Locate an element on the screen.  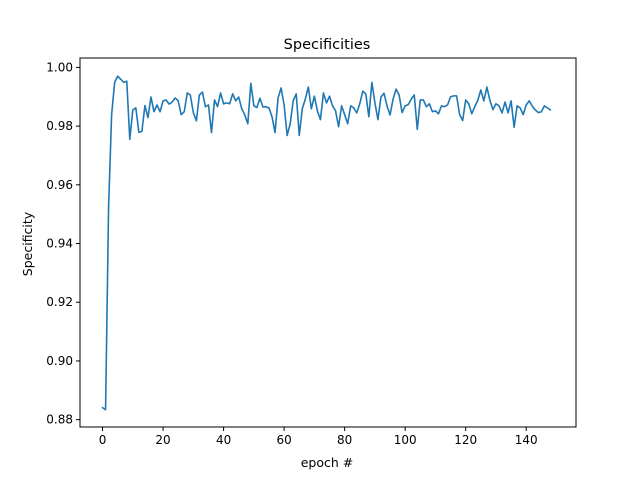
x-tick-label: 120 is located at coordinates (465, 440).